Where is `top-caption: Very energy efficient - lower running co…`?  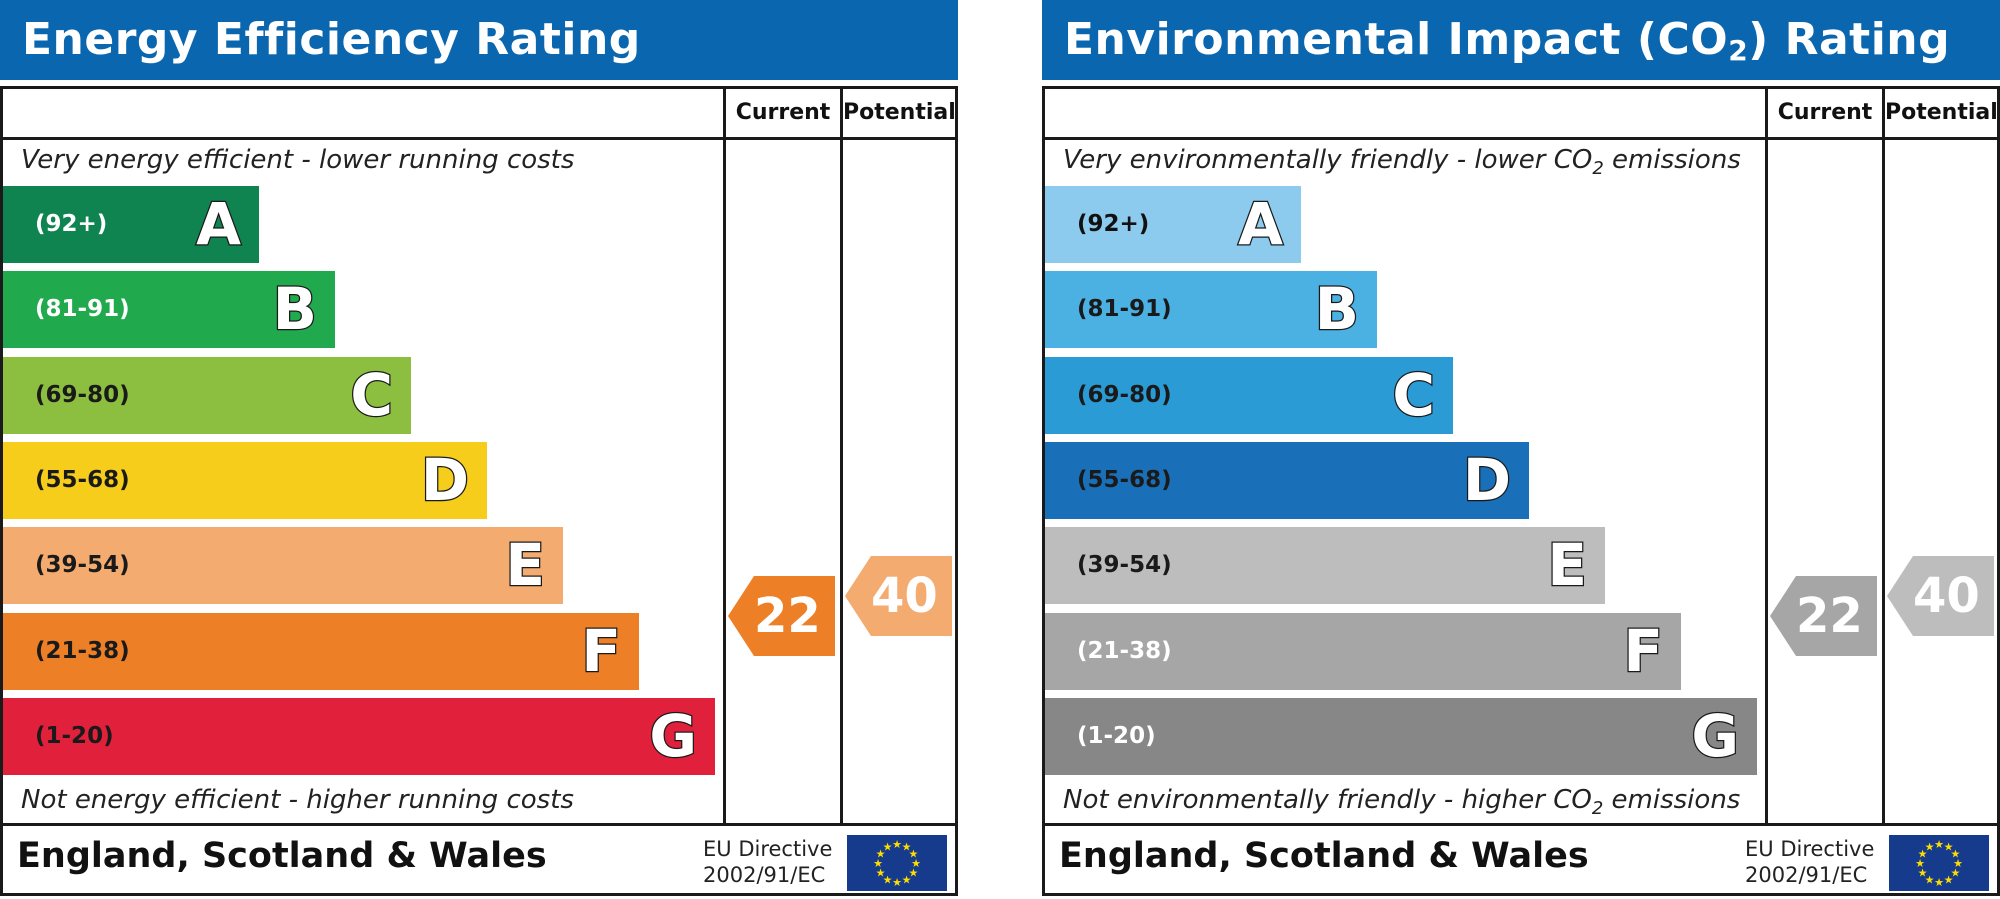 top-caption: Very energy efficient - lower running co… is located at coordinates (298, 160).